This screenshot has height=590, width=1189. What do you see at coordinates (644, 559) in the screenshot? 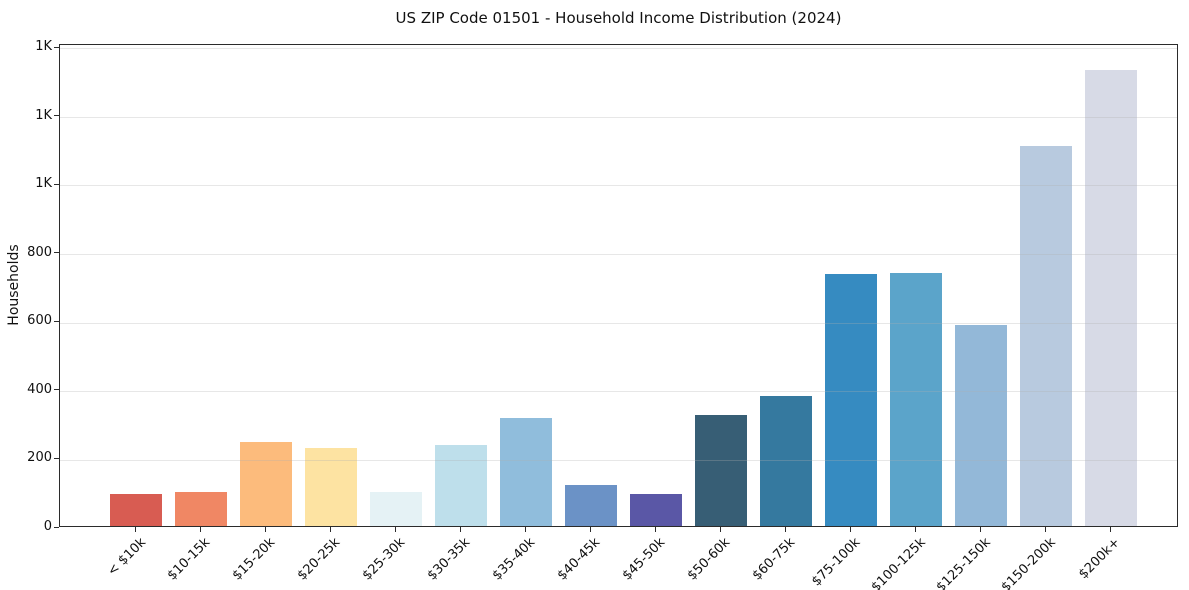
I see `x-tick-label: $45-50k` at bounding box center [644, 559].